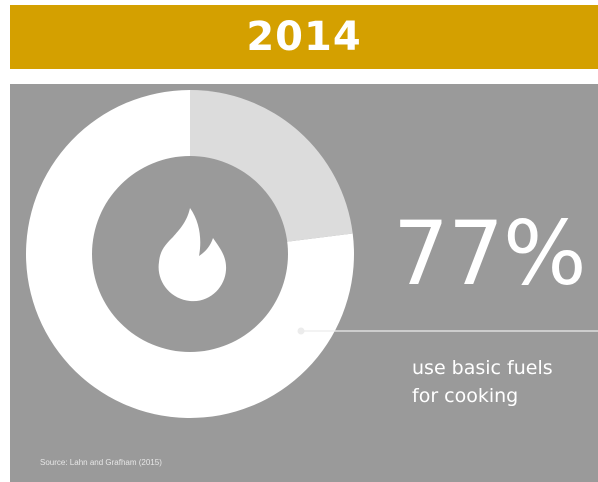  What do you see at coordinates (490, 253) in the screenshot?
I see `percentage-value: 77%` at bounding box center [490, 253].